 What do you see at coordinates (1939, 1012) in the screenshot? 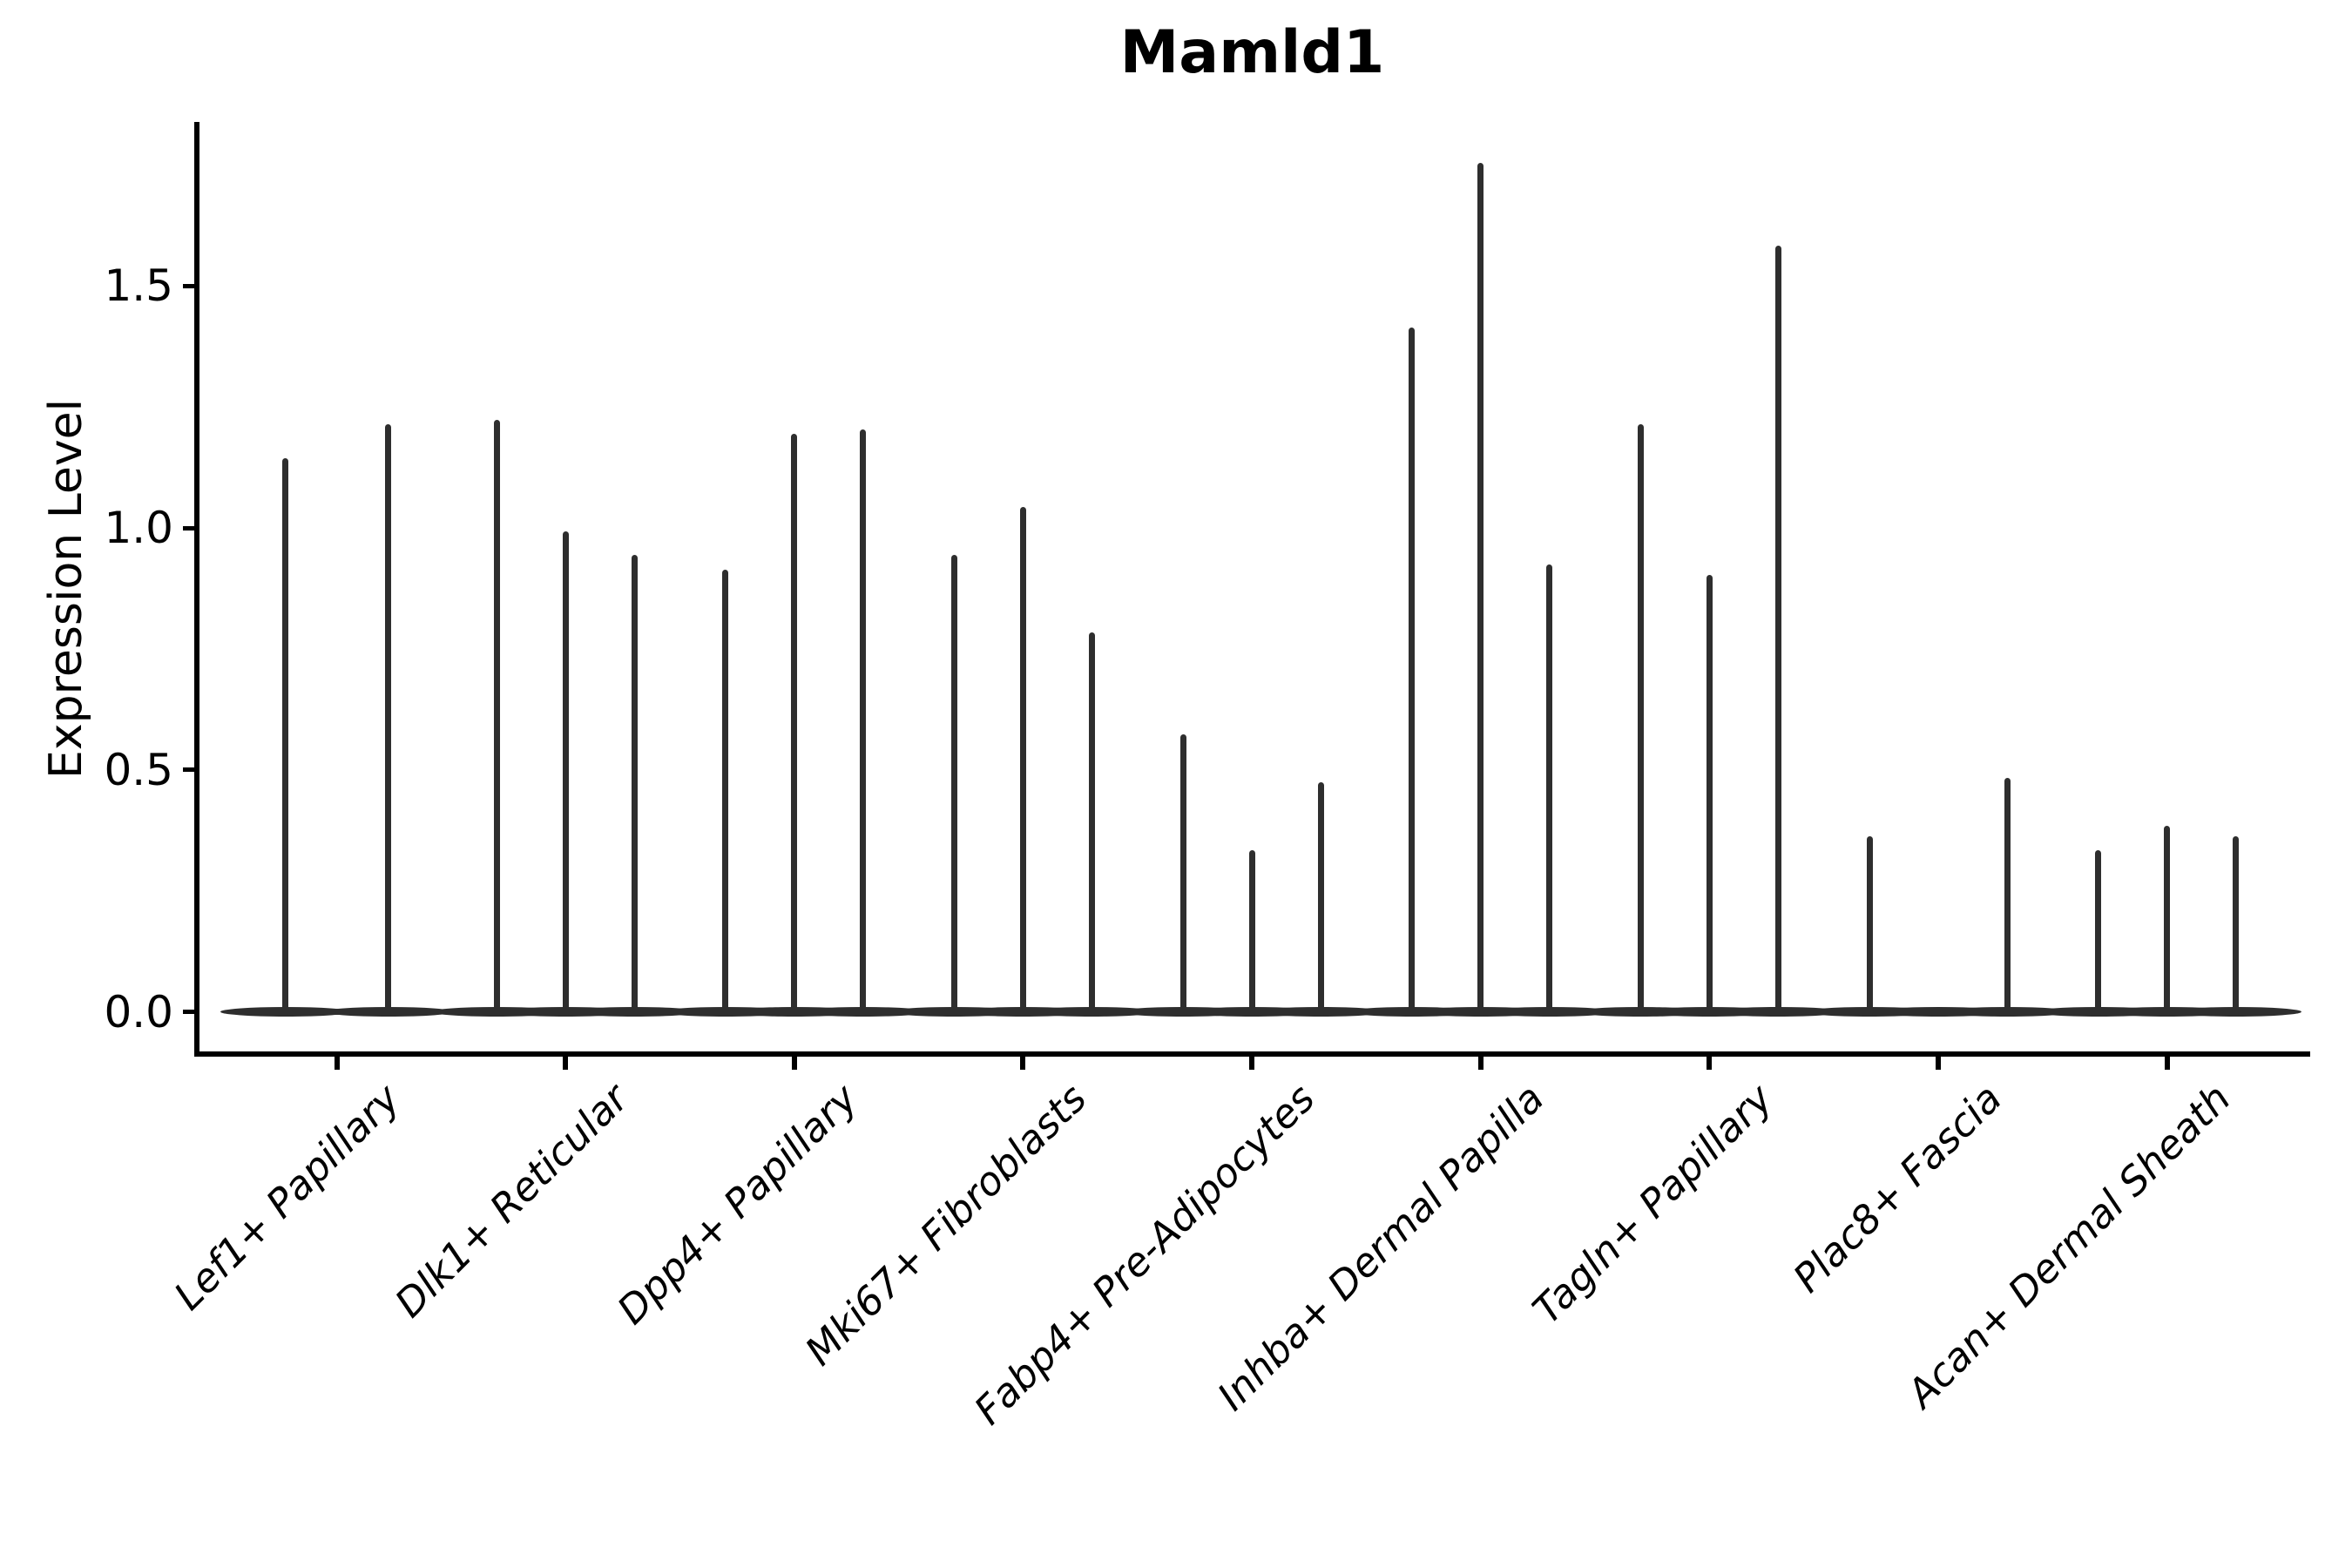
I see `violin-body` at bounding box center [1939, 1012].